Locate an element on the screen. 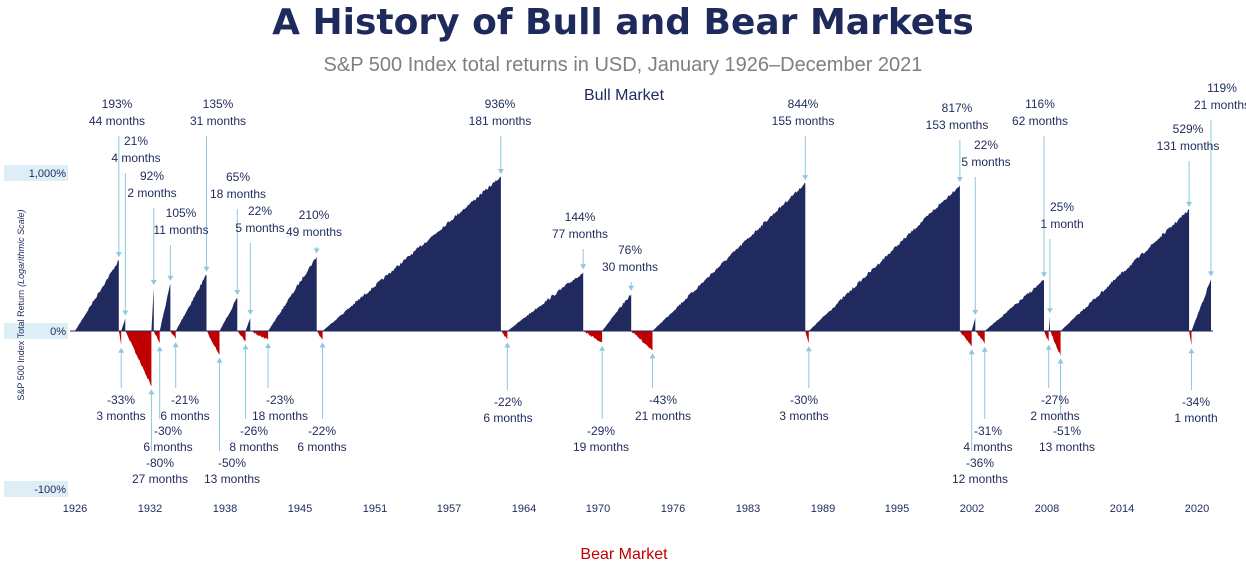  bull-return-label: 936% is located at coordinates (500, 104).